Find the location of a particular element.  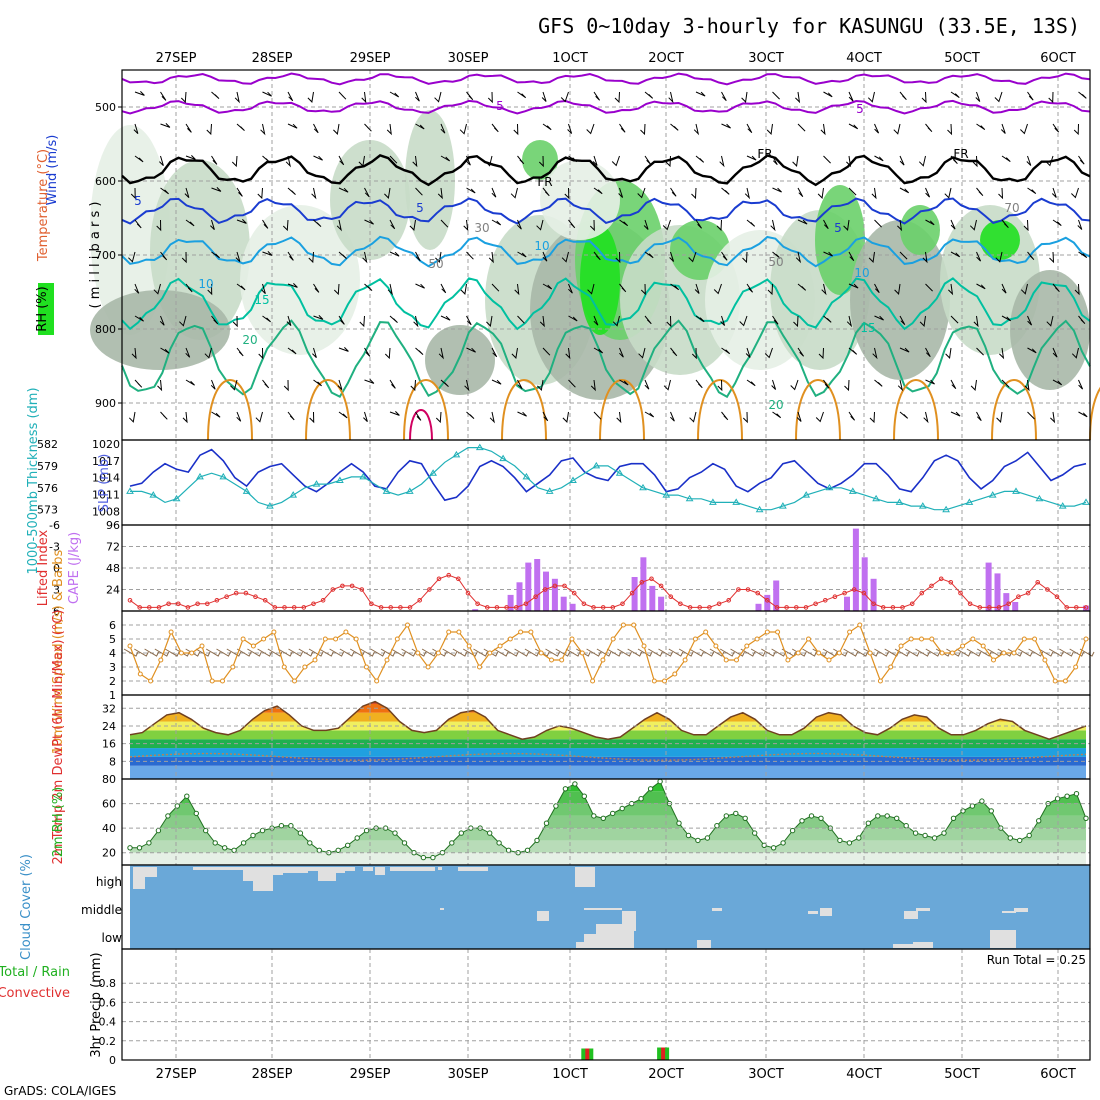

temperature-side-label: Temperature (°C) is located at coordinates (43, 205).